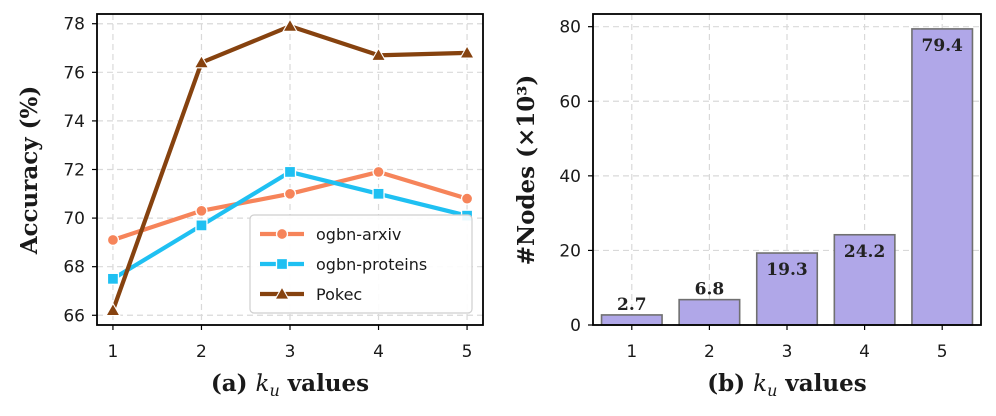  I want to click on line-chart-x-axis-label-sub: u, so click(274, 390).